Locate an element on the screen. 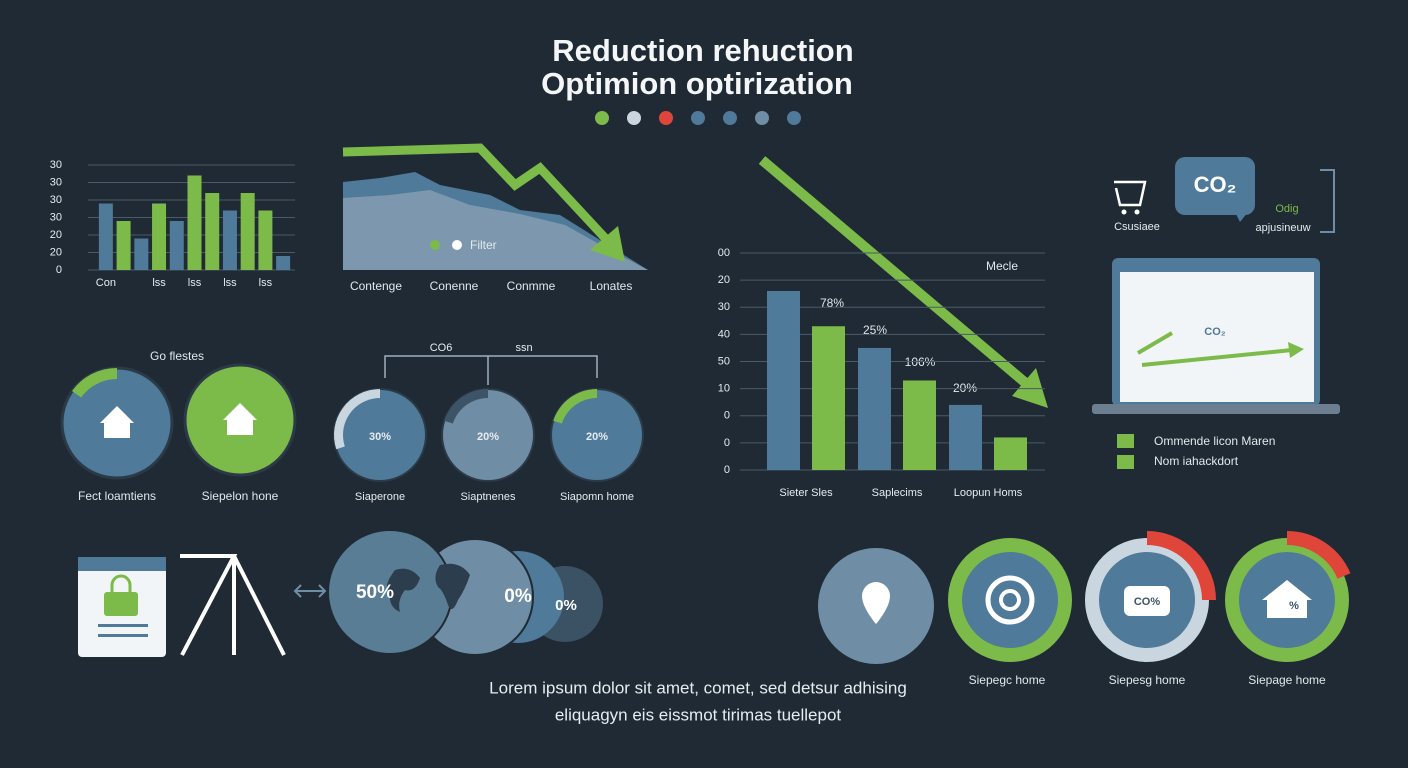  target-icon is located at coordinates (1010, 600).